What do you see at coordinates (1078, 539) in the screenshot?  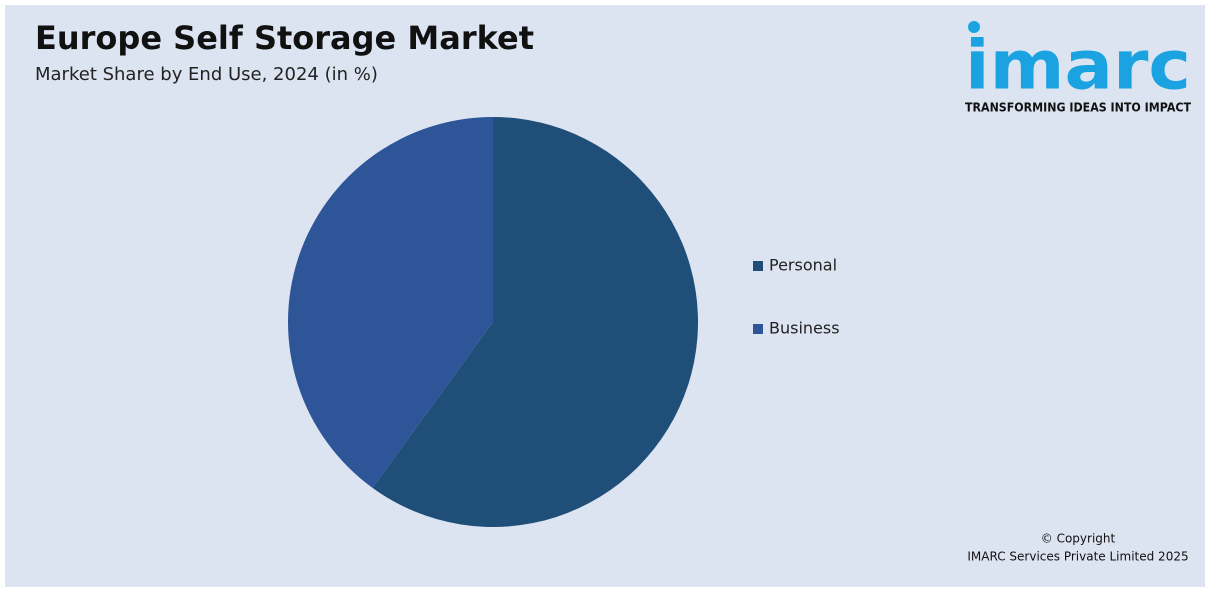 I see `copyright: © Copyright` at bounding box center [1078, 539].